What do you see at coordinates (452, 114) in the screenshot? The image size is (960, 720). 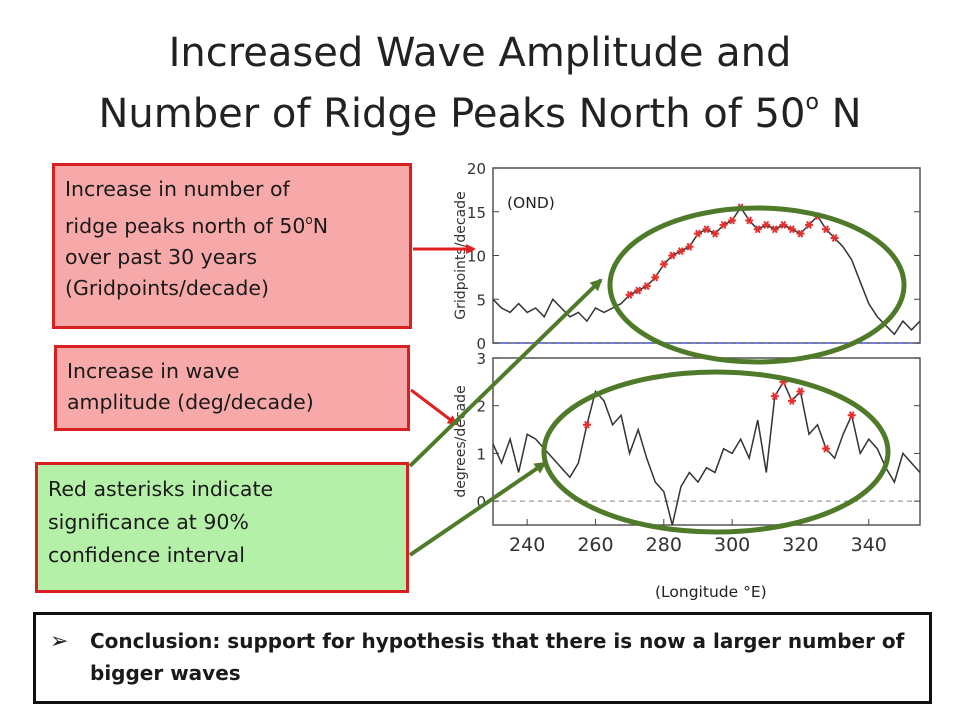 I see `title-line-2-text: Number of Ridge Peaks North of 50` at bounding box center [452, 114].